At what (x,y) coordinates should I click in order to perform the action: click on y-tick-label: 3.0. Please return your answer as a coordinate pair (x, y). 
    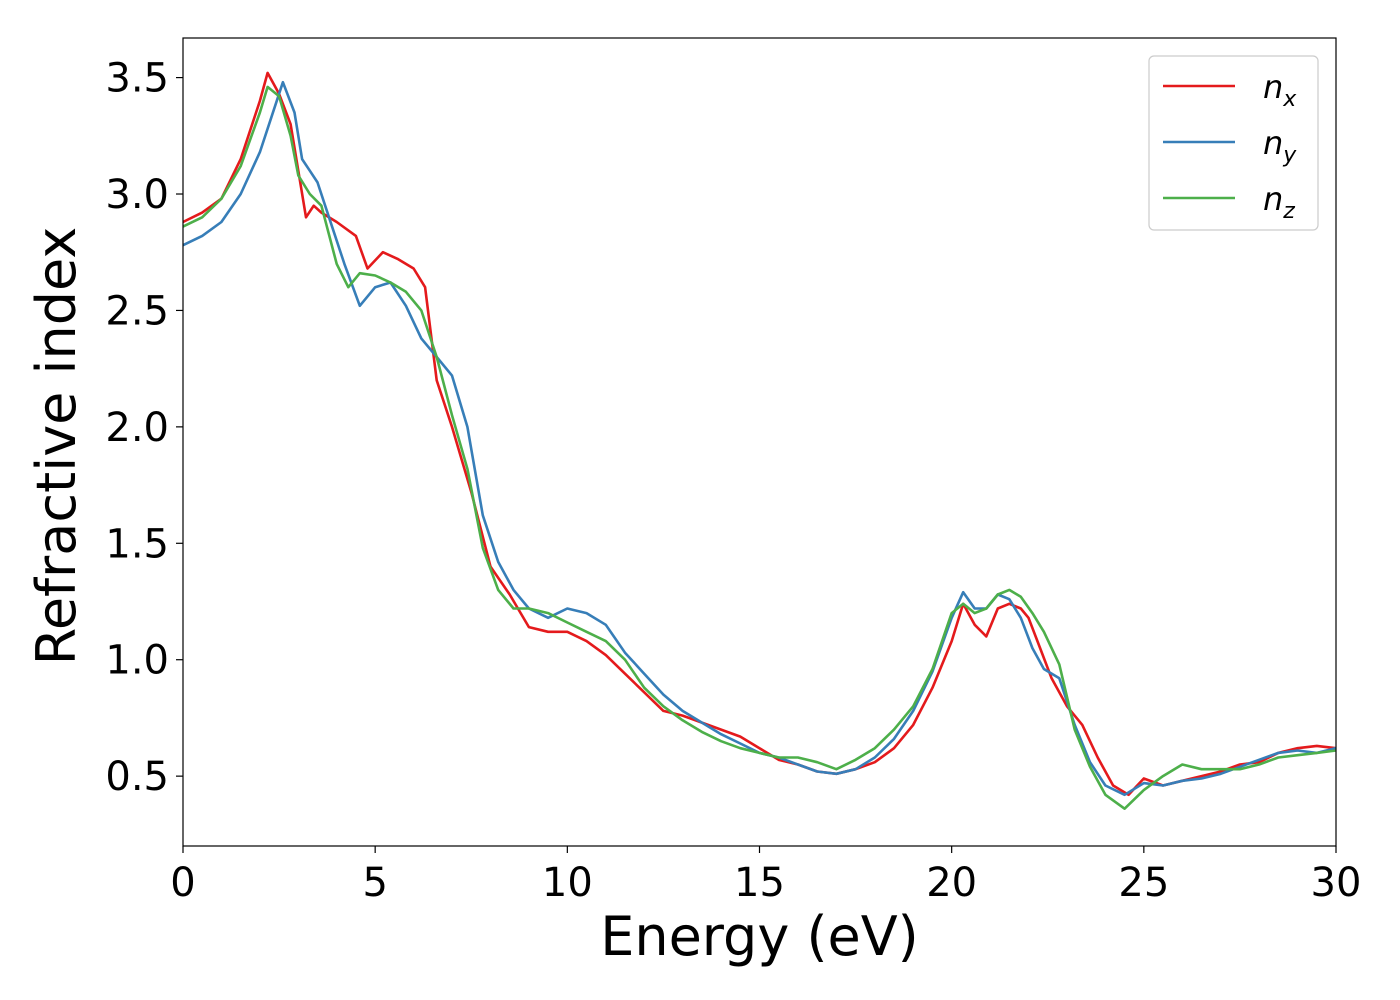
    Looking at the image, I should click on (137, 195).